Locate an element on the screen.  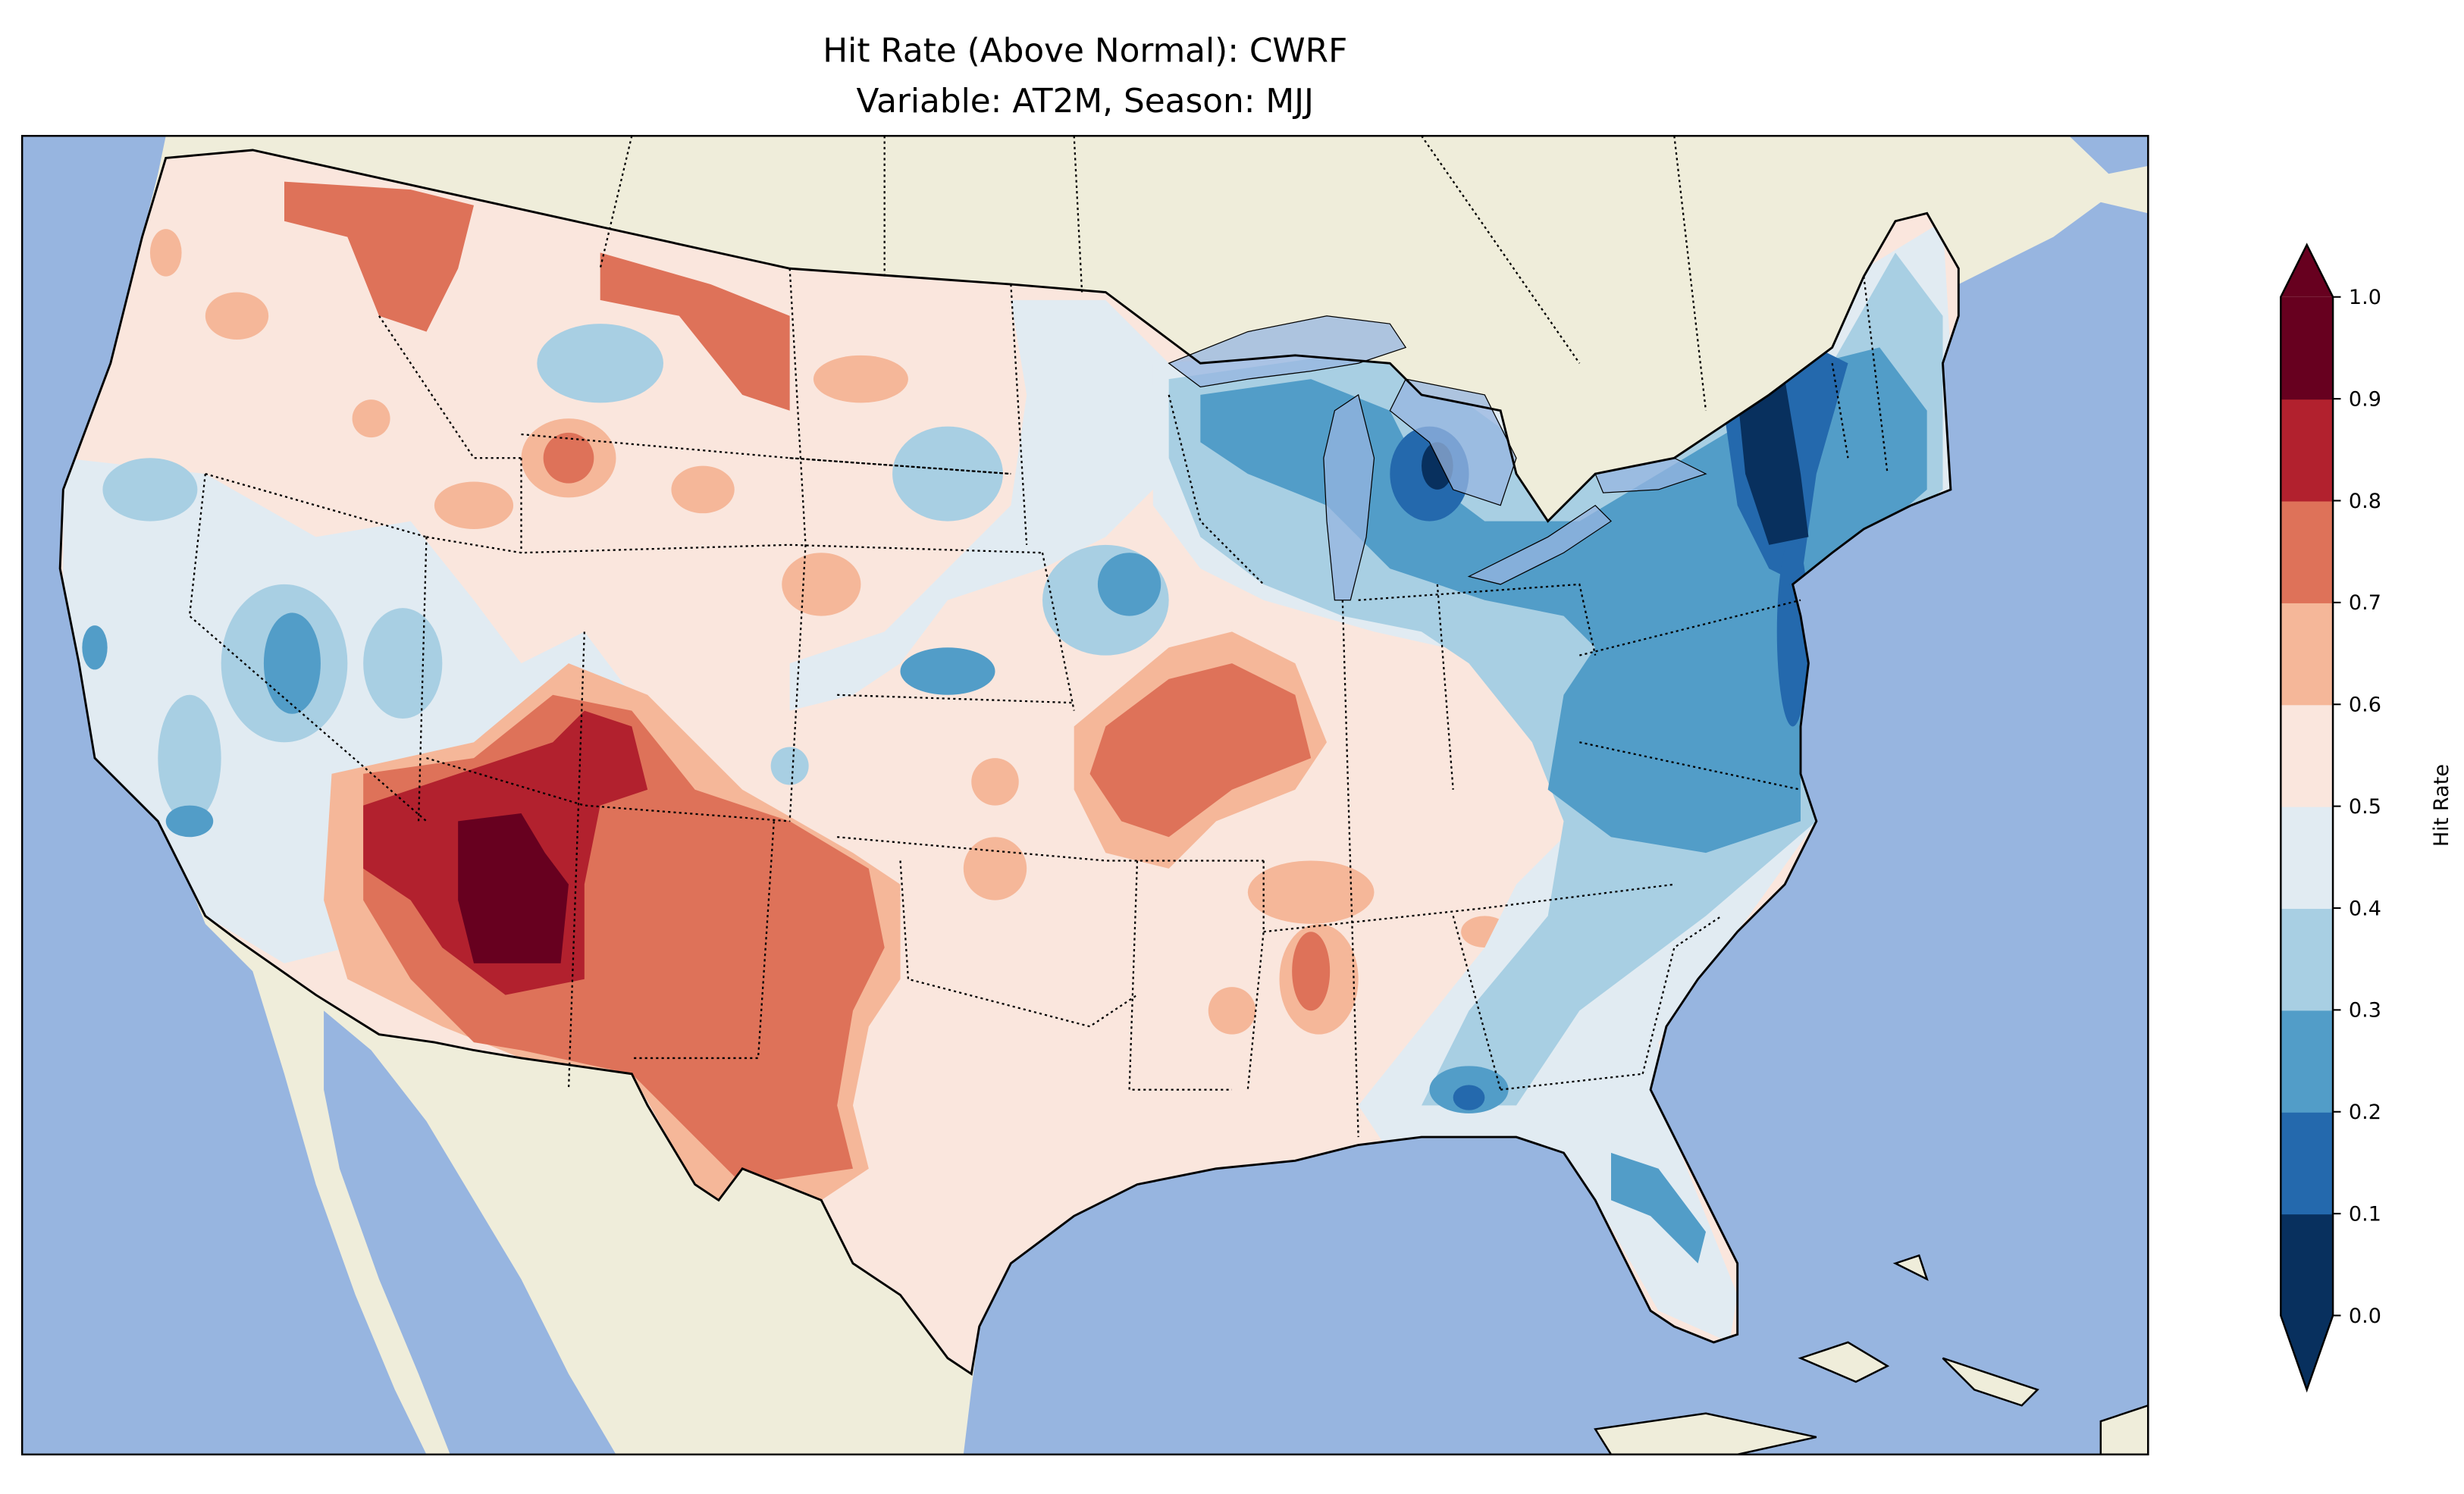
islands is located at coordinates (1872, 1354).